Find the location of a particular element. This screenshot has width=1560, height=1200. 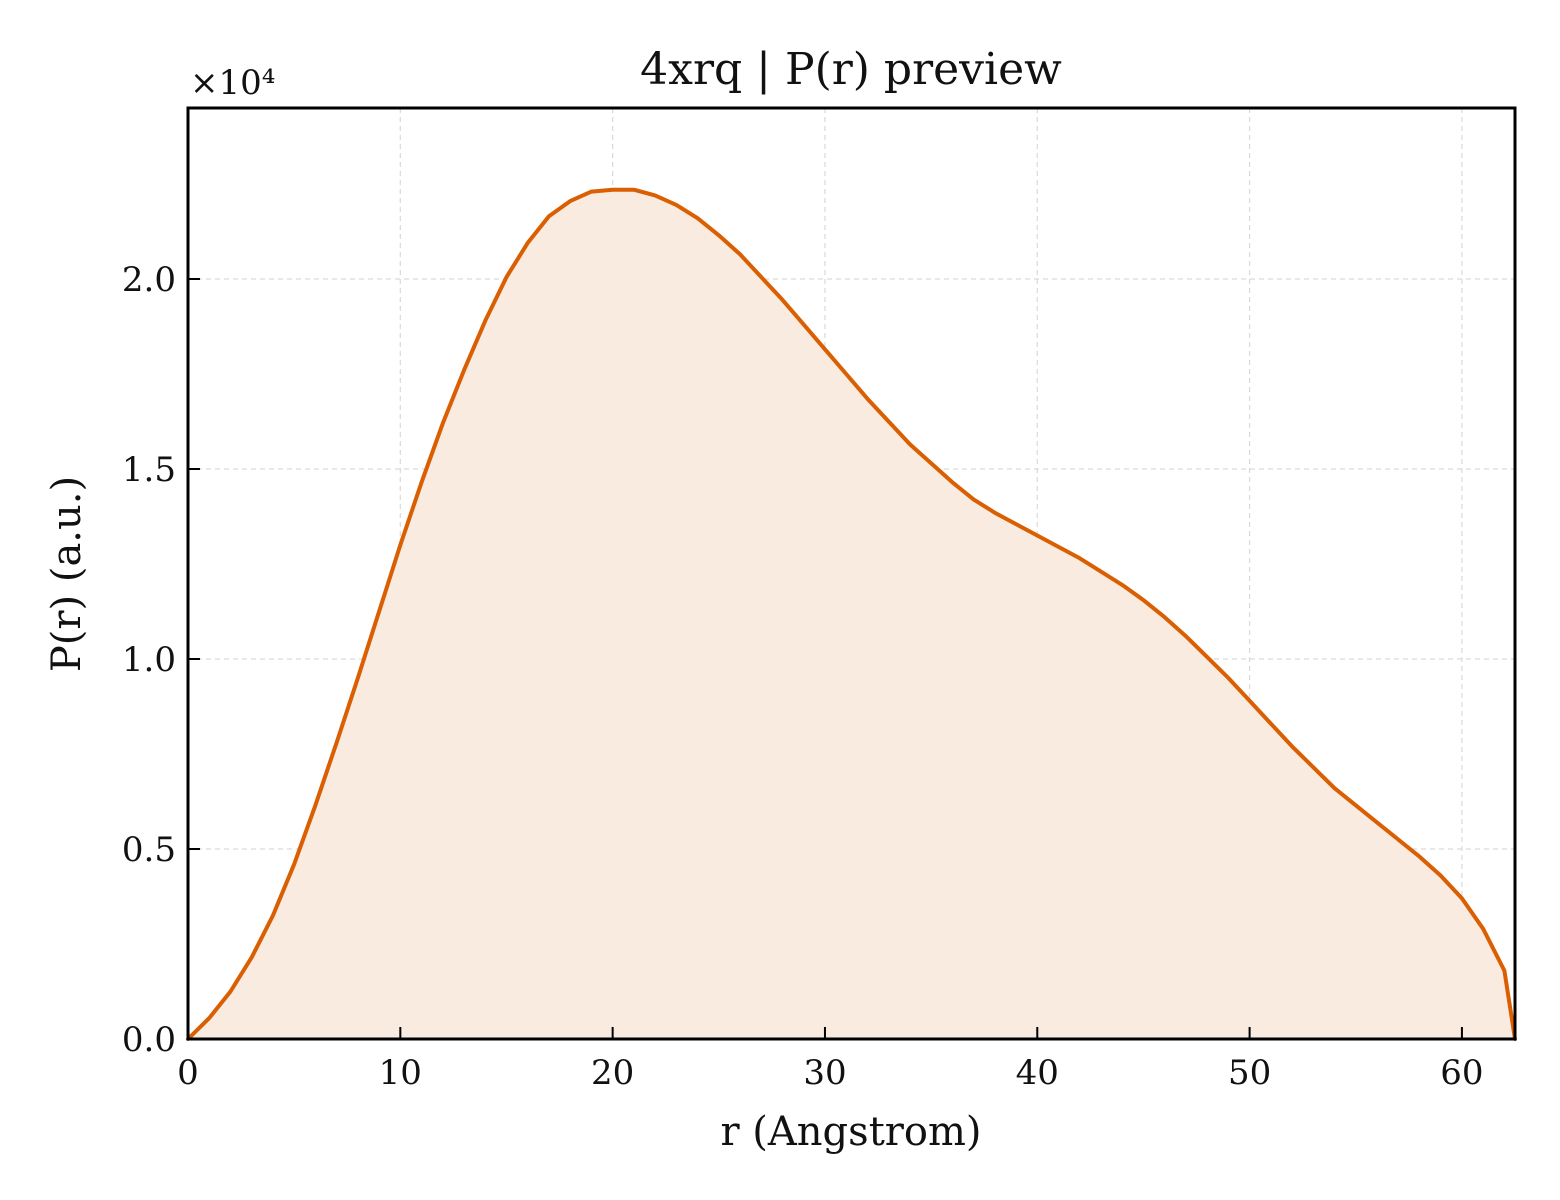

chart-title: 4xrq | P(r) preview is located at coordinates (851, 69).